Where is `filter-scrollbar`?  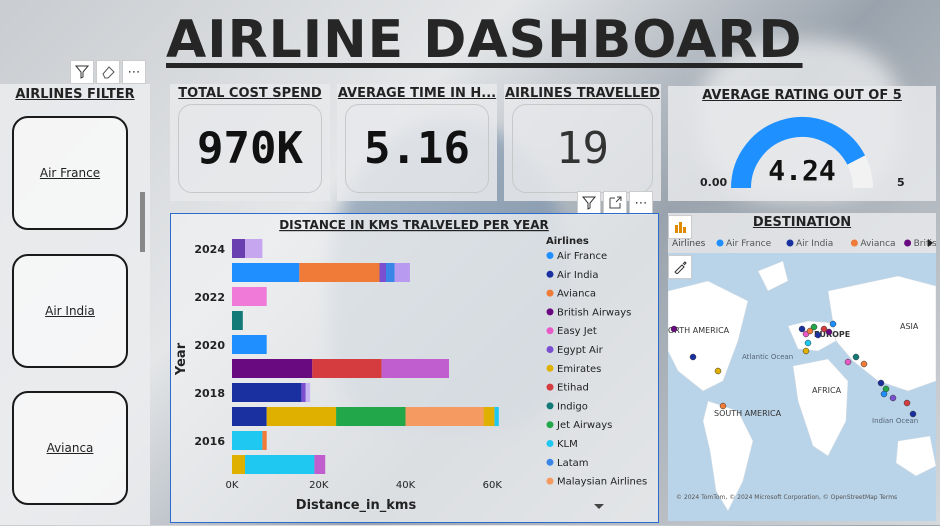
filter-scrollbar is located at coordinates (142, 222).